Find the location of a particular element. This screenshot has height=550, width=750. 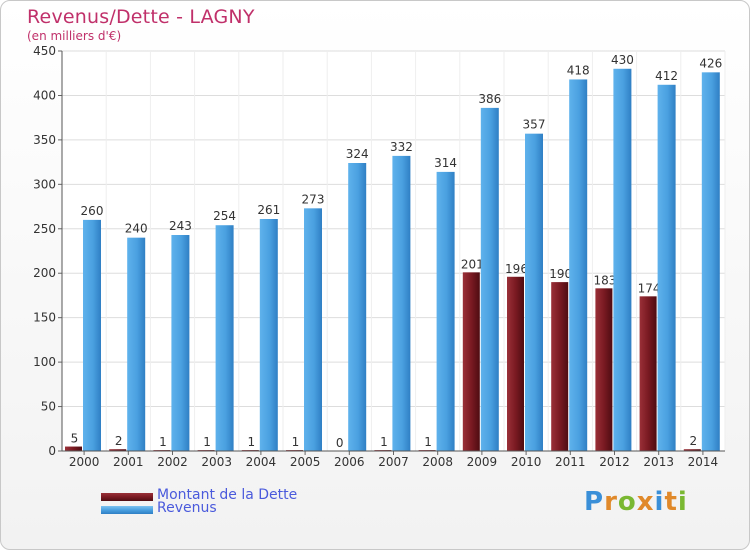

chart-subtitle: (en milliers d'€) is located at coordinates (74, 36).